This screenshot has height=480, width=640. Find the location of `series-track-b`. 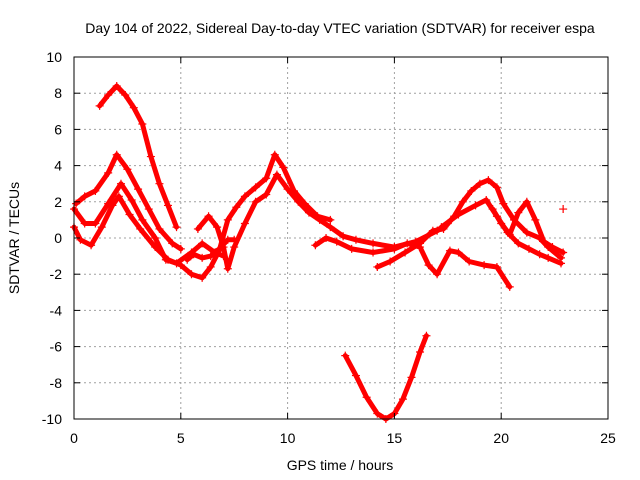

series-track-b is located at coordinates (128, 201).